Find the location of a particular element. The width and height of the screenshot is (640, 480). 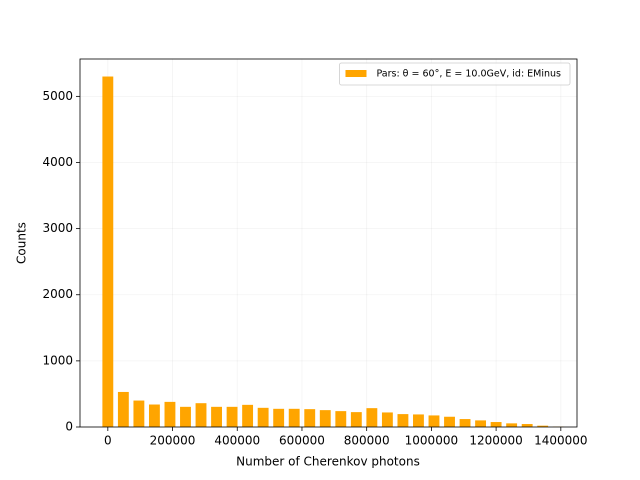

y-axis-label: Counts is located at coordinates (22, 243).